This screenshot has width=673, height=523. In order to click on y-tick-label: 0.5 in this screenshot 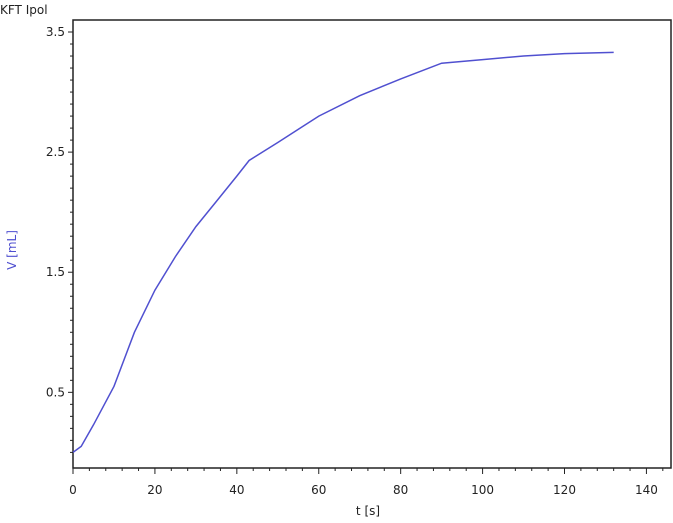, I will do `click(55, 392)`.